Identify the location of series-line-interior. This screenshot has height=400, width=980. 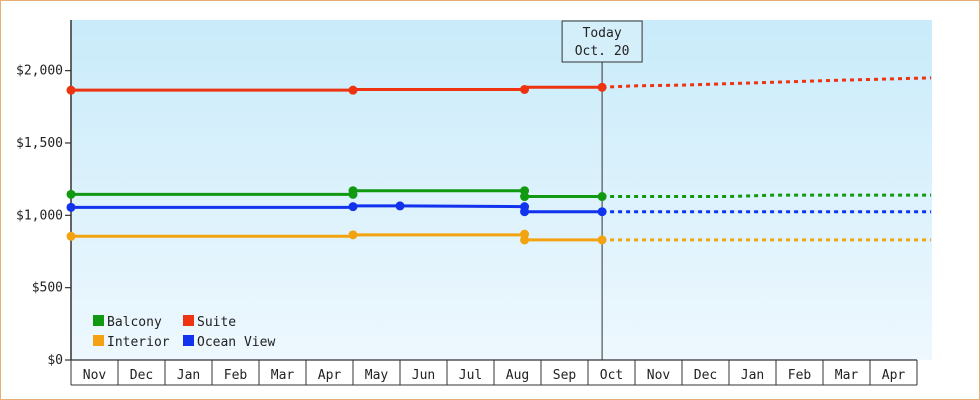
(337, 237).